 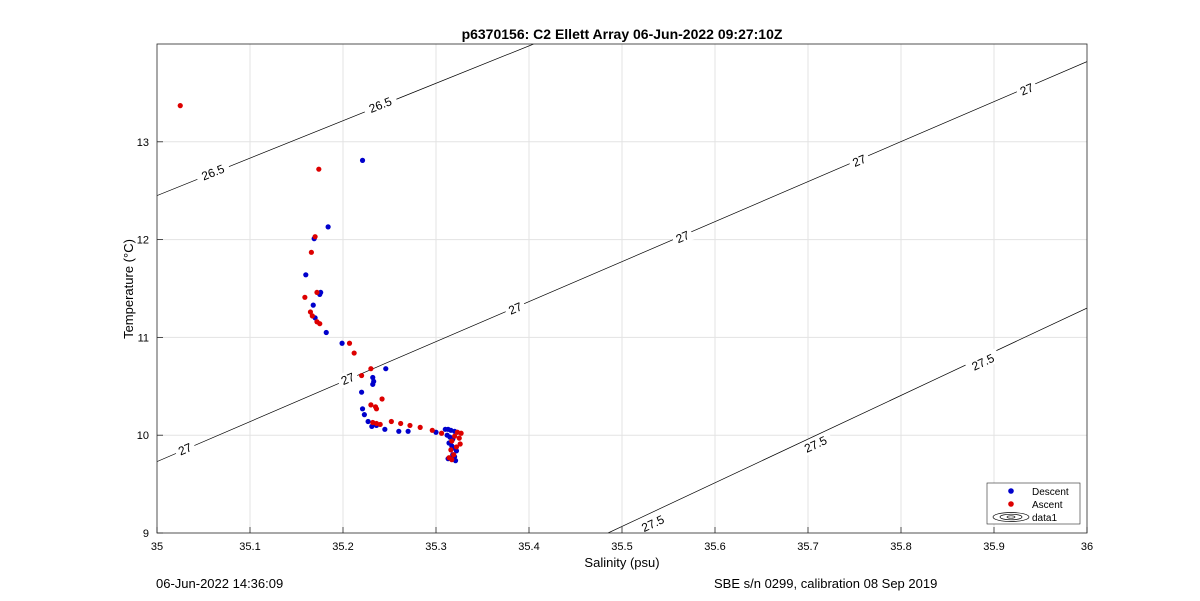 I want to click on x-tick-label: 36, so click(x=1087, y=547).